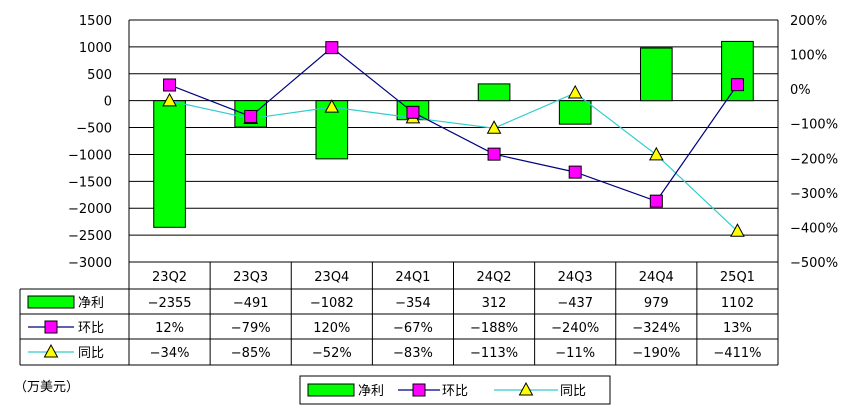  What do you see at coordinates (412, 277) in the screenshot?
I see `category-label: 24Q1` at bounding box center [412, 277].